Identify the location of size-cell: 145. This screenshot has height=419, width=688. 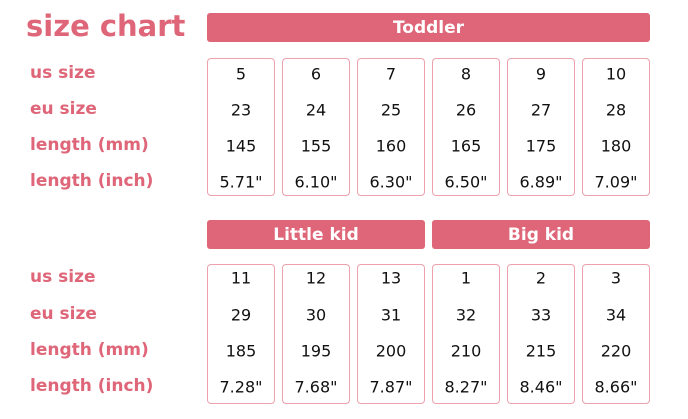
(241, 146).